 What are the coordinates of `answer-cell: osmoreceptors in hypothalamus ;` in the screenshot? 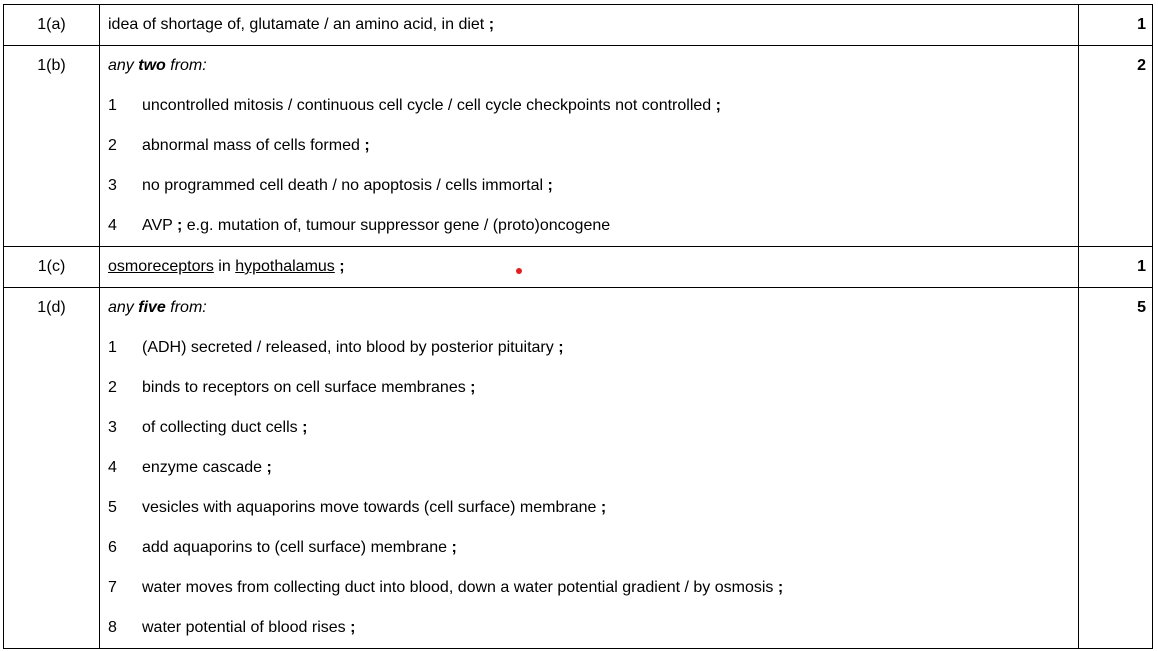 It's located at (589, 267).